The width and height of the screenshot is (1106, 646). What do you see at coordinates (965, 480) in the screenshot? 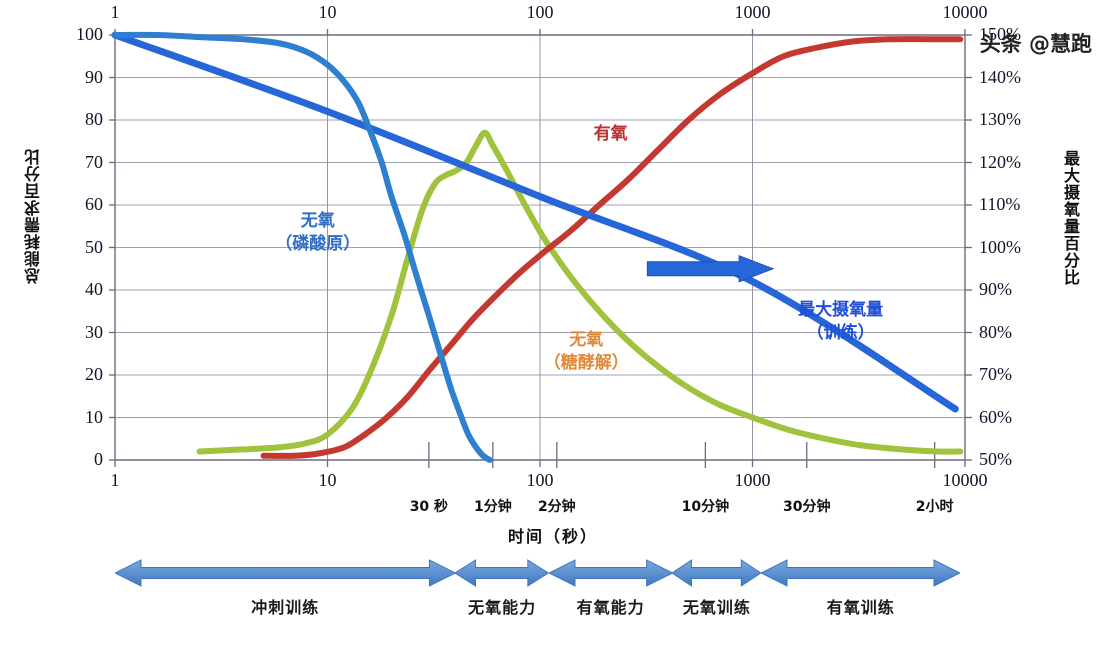
I see `x-tick-bottom-10000: 10000` at bounding box center [965, 480].